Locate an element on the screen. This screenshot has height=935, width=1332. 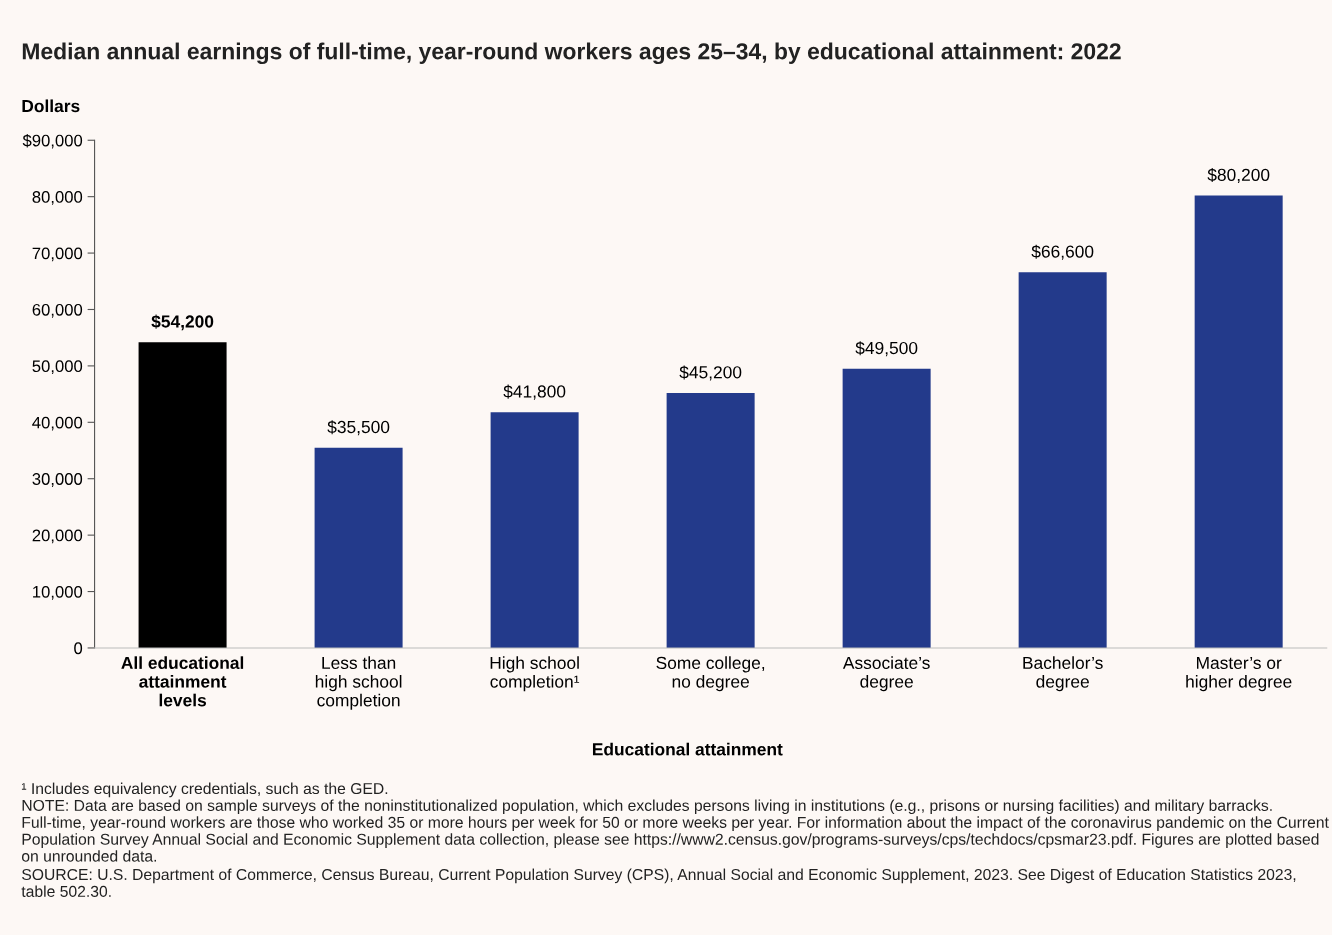
y-tick-label: 40,000 is located at coordinates (57, 423).